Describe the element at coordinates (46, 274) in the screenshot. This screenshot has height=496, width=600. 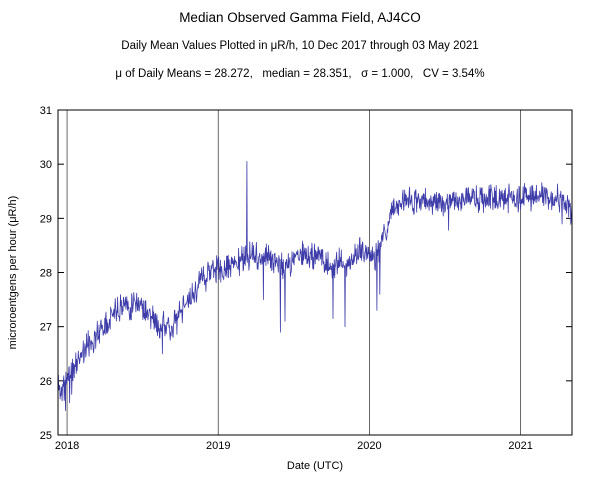
I see `svg-text: 28` at that location.